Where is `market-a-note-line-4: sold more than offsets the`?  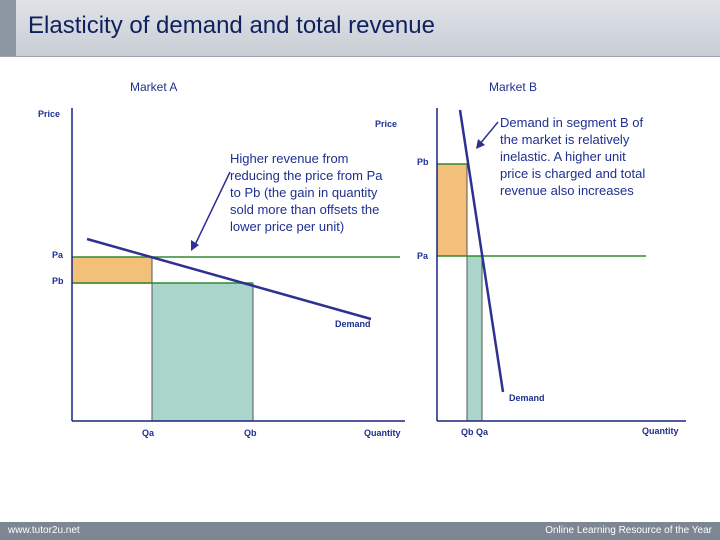
market-a-note-line-4: sold more than offsets the is located at coordinates (304, 209).